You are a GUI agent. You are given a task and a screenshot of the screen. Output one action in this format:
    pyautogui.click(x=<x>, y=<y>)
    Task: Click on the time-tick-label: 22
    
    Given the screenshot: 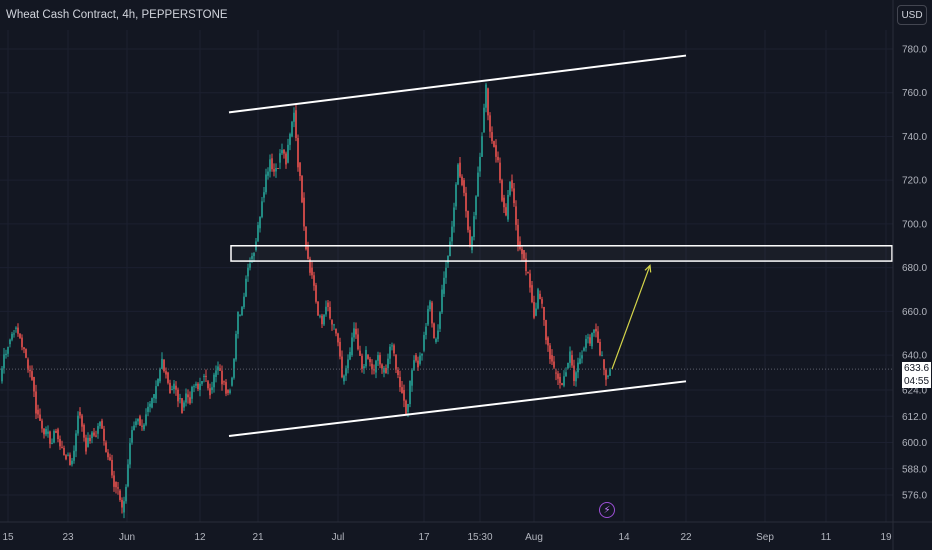 What is the action you would take?
    pyautogui.click(x=686, y=537)
    